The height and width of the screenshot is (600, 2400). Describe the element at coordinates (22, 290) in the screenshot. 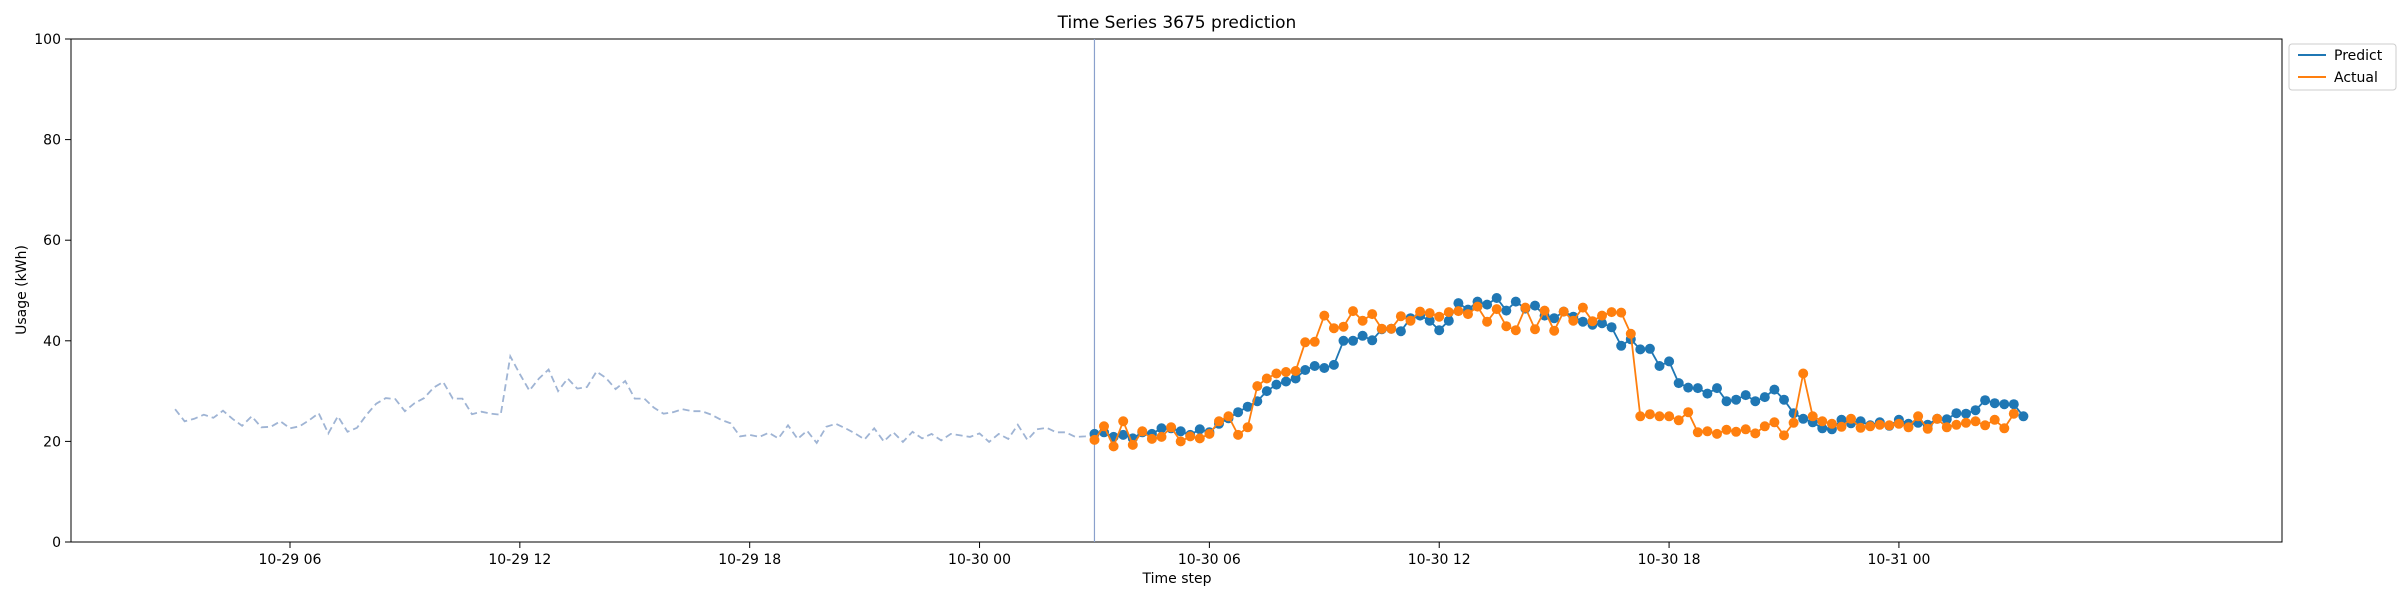

I see `y-axis-label: Usage (kWh)` at that location.